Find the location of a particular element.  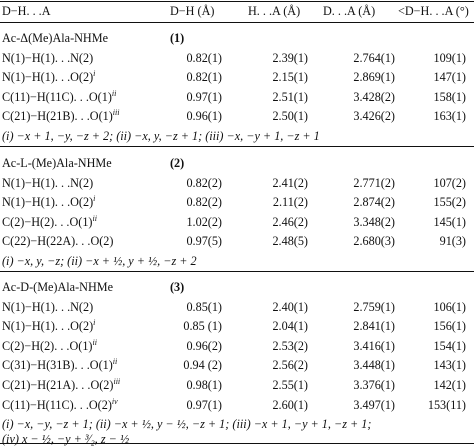

symmetry-code: iv is located at coordinates (114, 401).